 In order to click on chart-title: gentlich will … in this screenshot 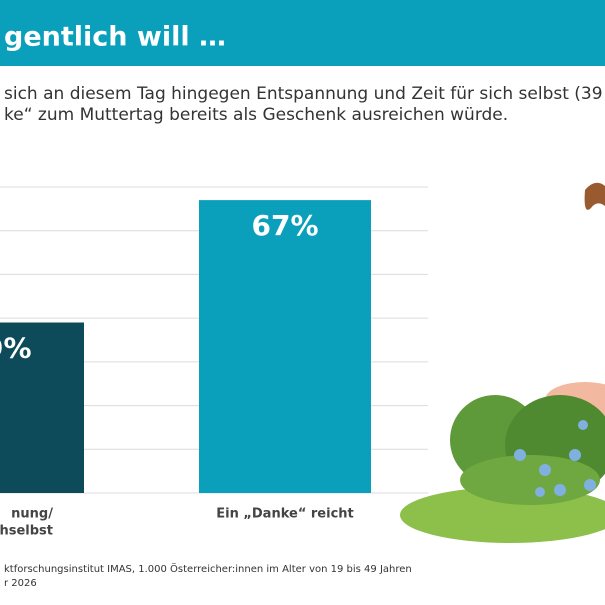, I will do `click(115, 37)`.